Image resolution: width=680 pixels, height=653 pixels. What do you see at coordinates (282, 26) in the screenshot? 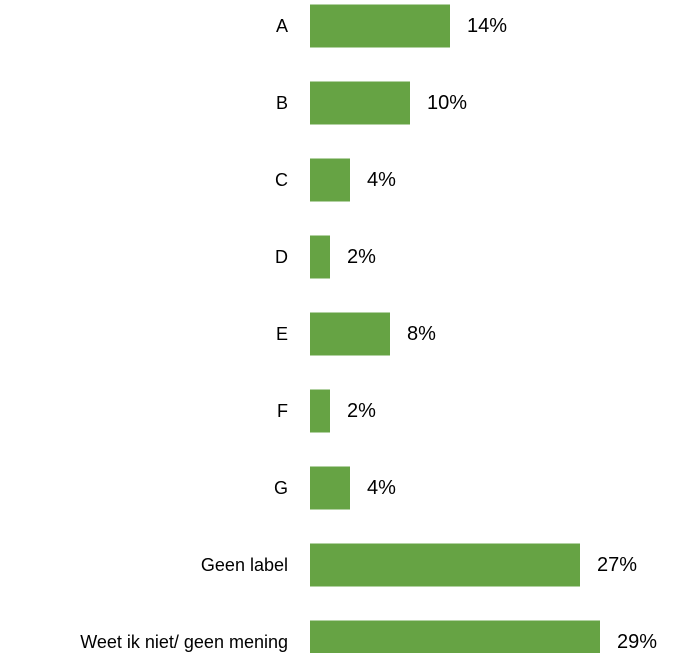
I see `category-label-0: A` at bounding box center [282, 26].